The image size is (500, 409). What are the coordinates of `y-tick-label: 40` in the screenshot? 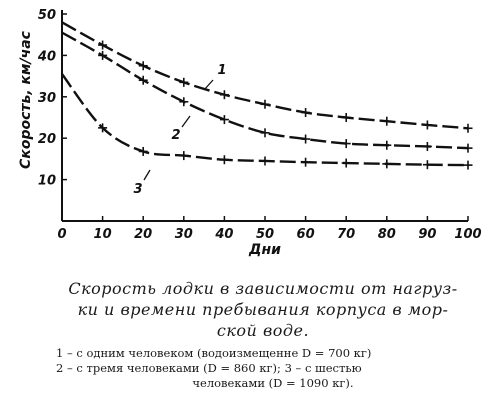 It's located at (46, 56).